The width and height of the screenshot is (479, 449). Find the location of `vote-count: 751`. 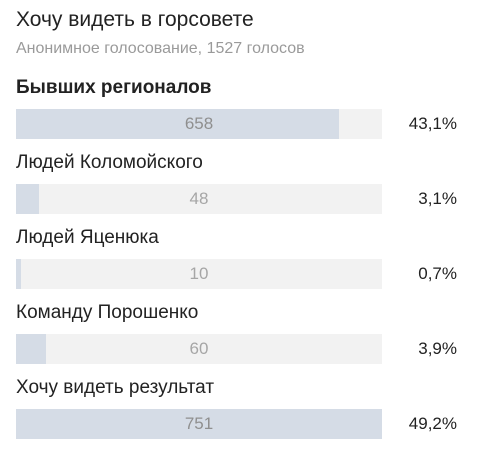

vote-count: 751 is located at coordinates (199, 423).